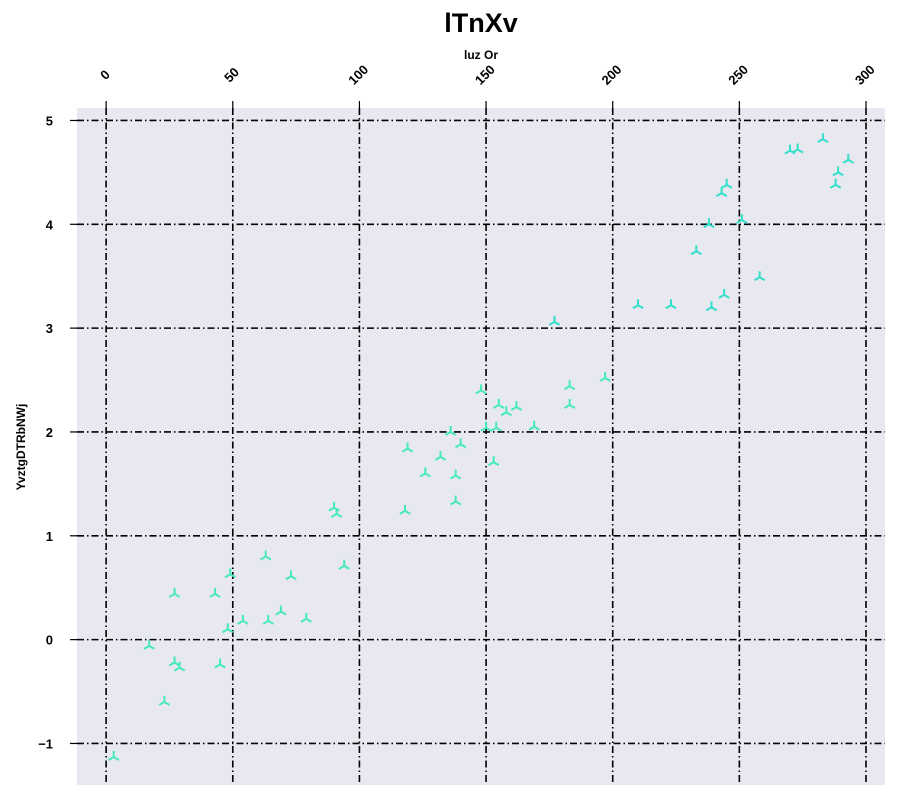 Image resolution: width=900 pixels, height=800 pixels. Describe the element at coordinates (481, 23) in the screenshot. I see `chart-title: lTnXv` at that location.